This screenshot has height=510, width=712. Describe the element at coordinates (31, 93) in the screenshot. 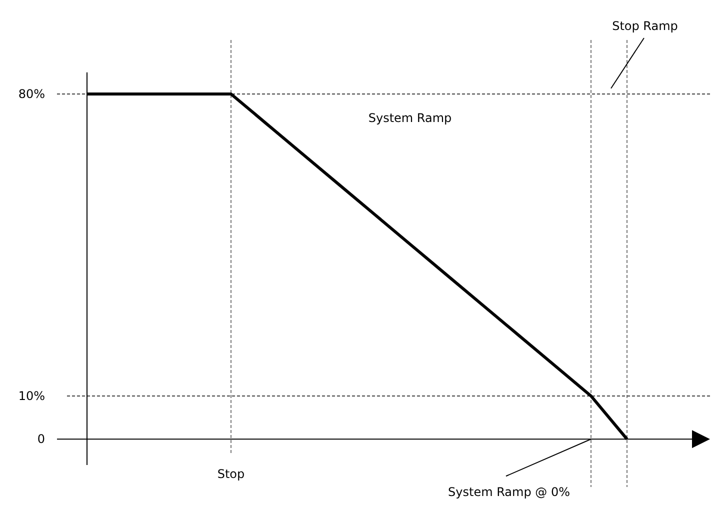

I see `y-tick-label: 80%` at that location.